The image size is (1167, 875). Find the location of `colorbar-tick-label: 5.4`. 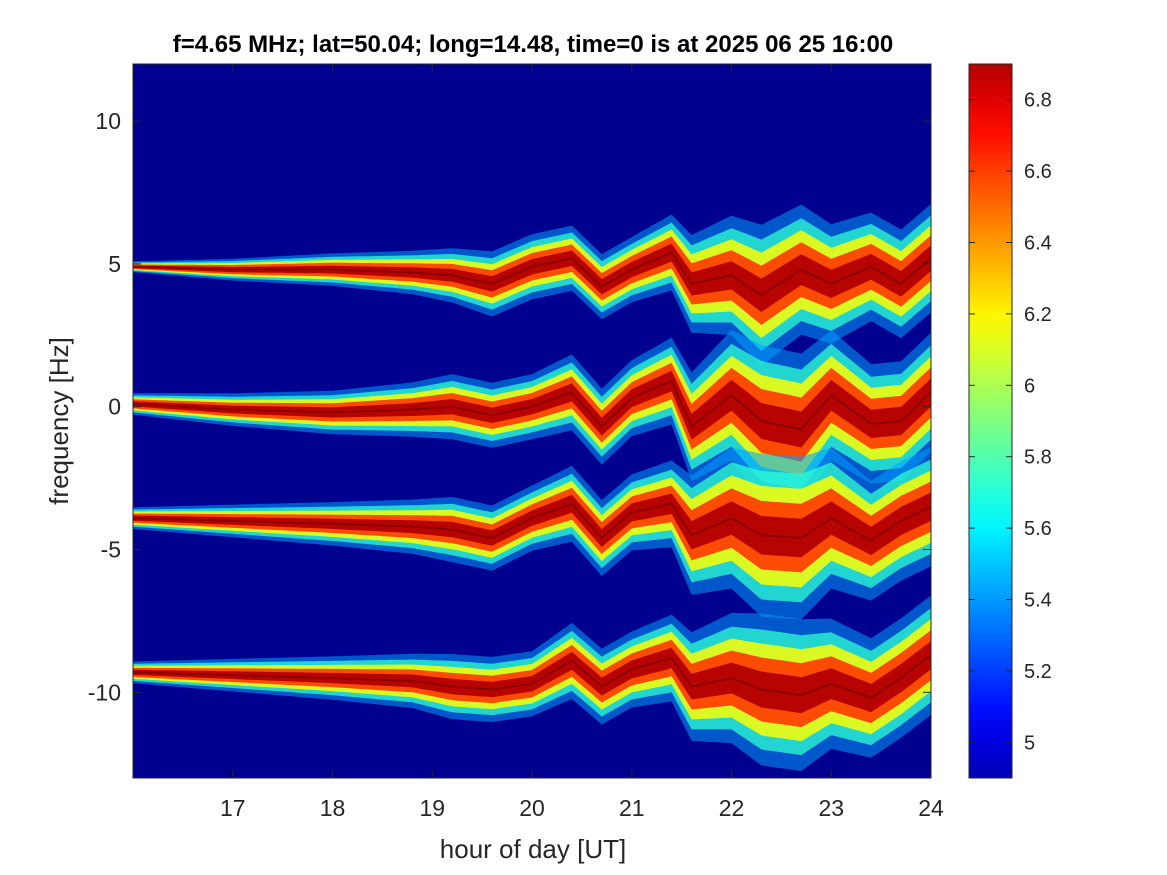

colorbar-tick-label: 5.4 is located at coordinates (1038, 601).